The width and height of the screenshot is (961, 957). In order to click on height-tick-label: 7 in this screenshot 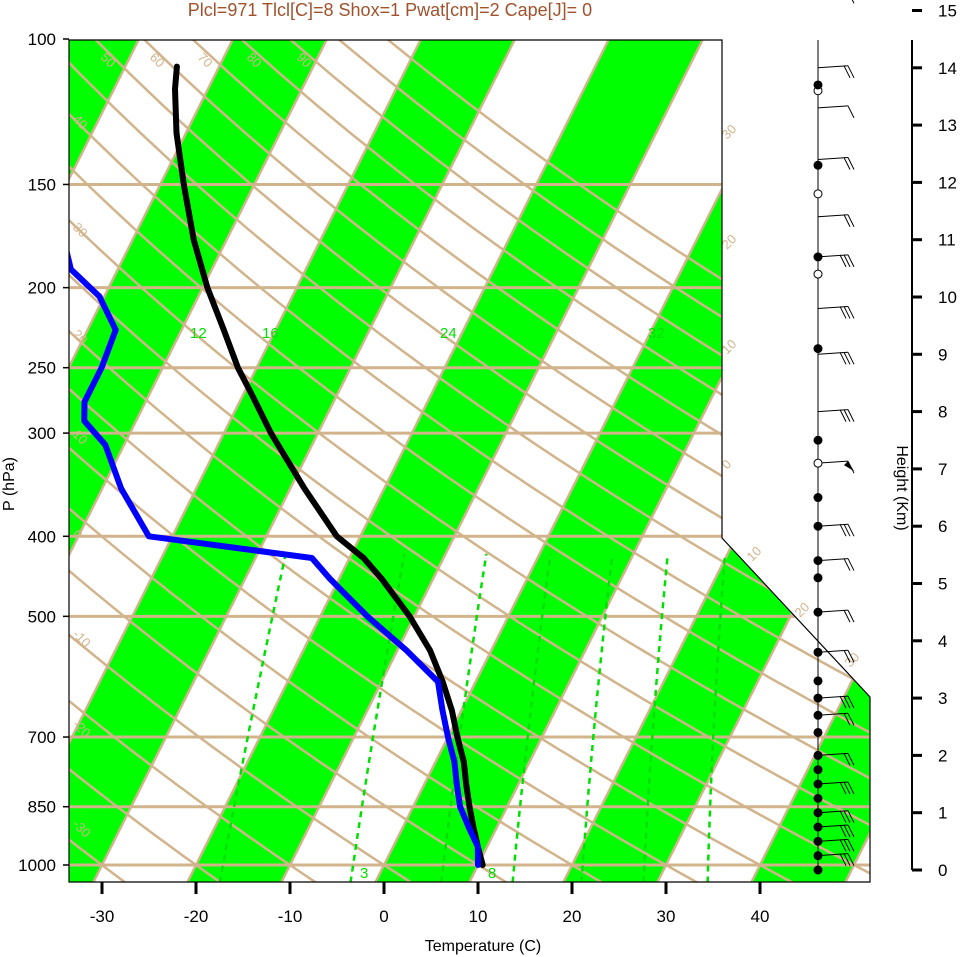, I will do `click(942, 469)`.